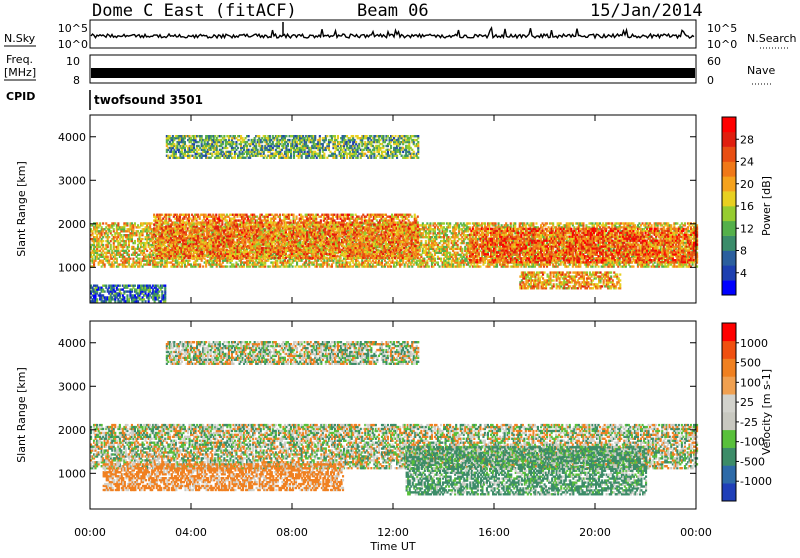 The image size is (800, 558). What do you see at coordinates (73, 44) in the screenshot?
I see `nsky-left-tick-bottom: 10^0` at bounding box center [73, 44].